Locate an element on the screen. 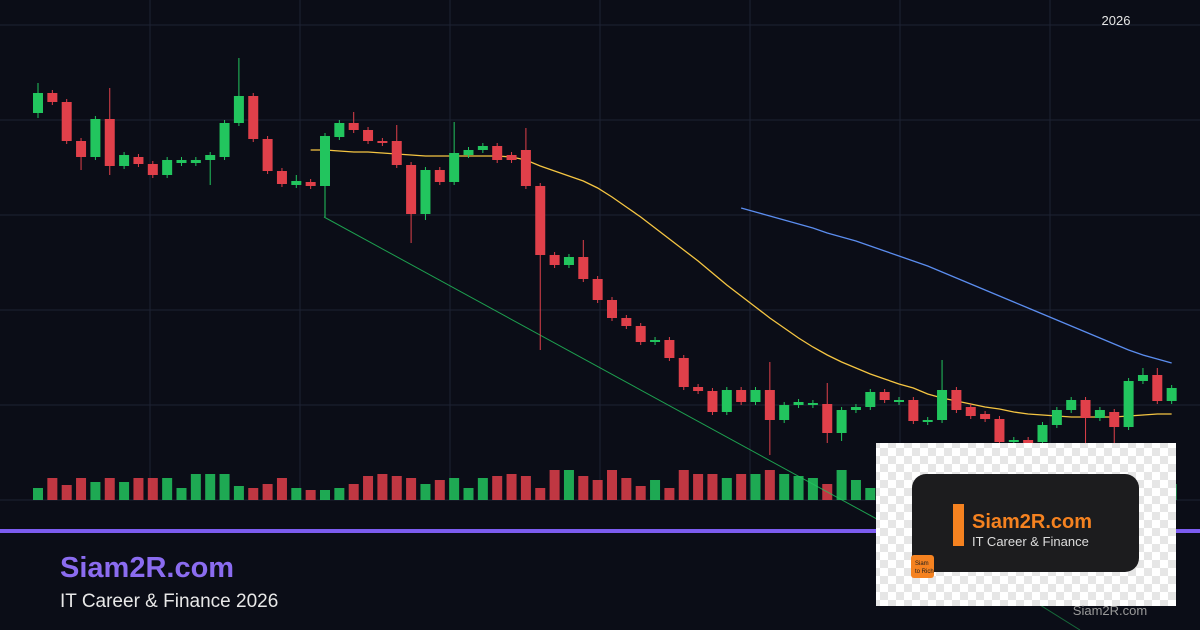  brand-subtitle: IT Career & Finance 2026 is located at coordinates (169, 601).